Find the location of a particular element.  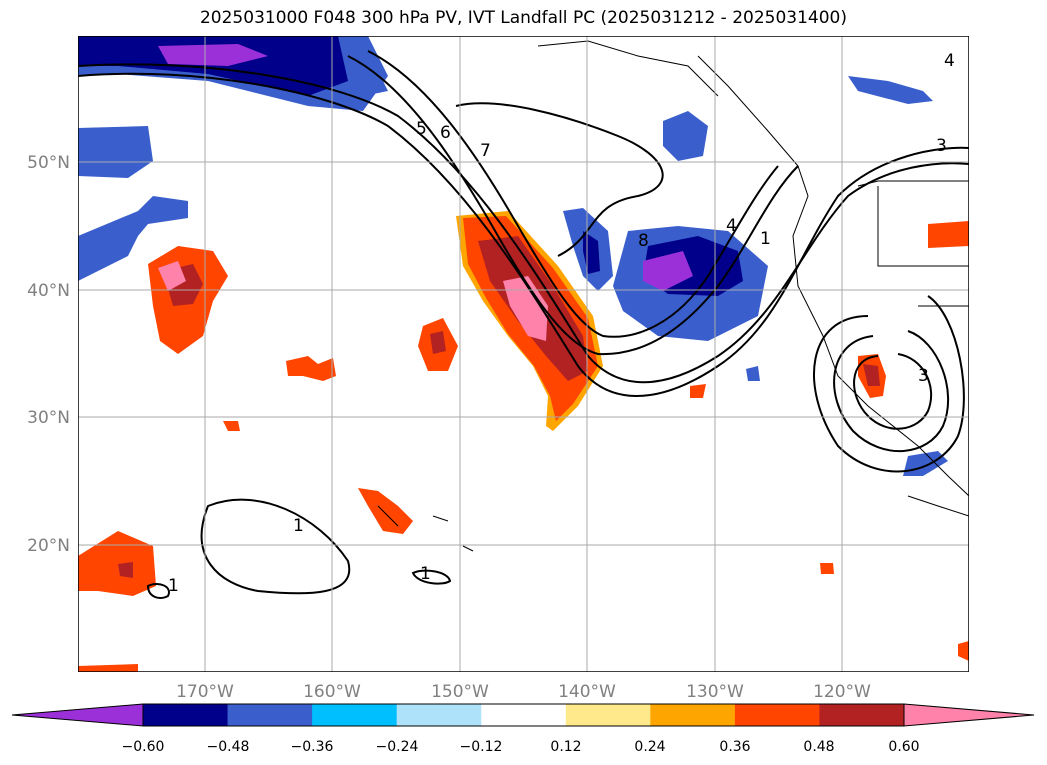

lat-label: 40°N is located at coordinates (48, 291).